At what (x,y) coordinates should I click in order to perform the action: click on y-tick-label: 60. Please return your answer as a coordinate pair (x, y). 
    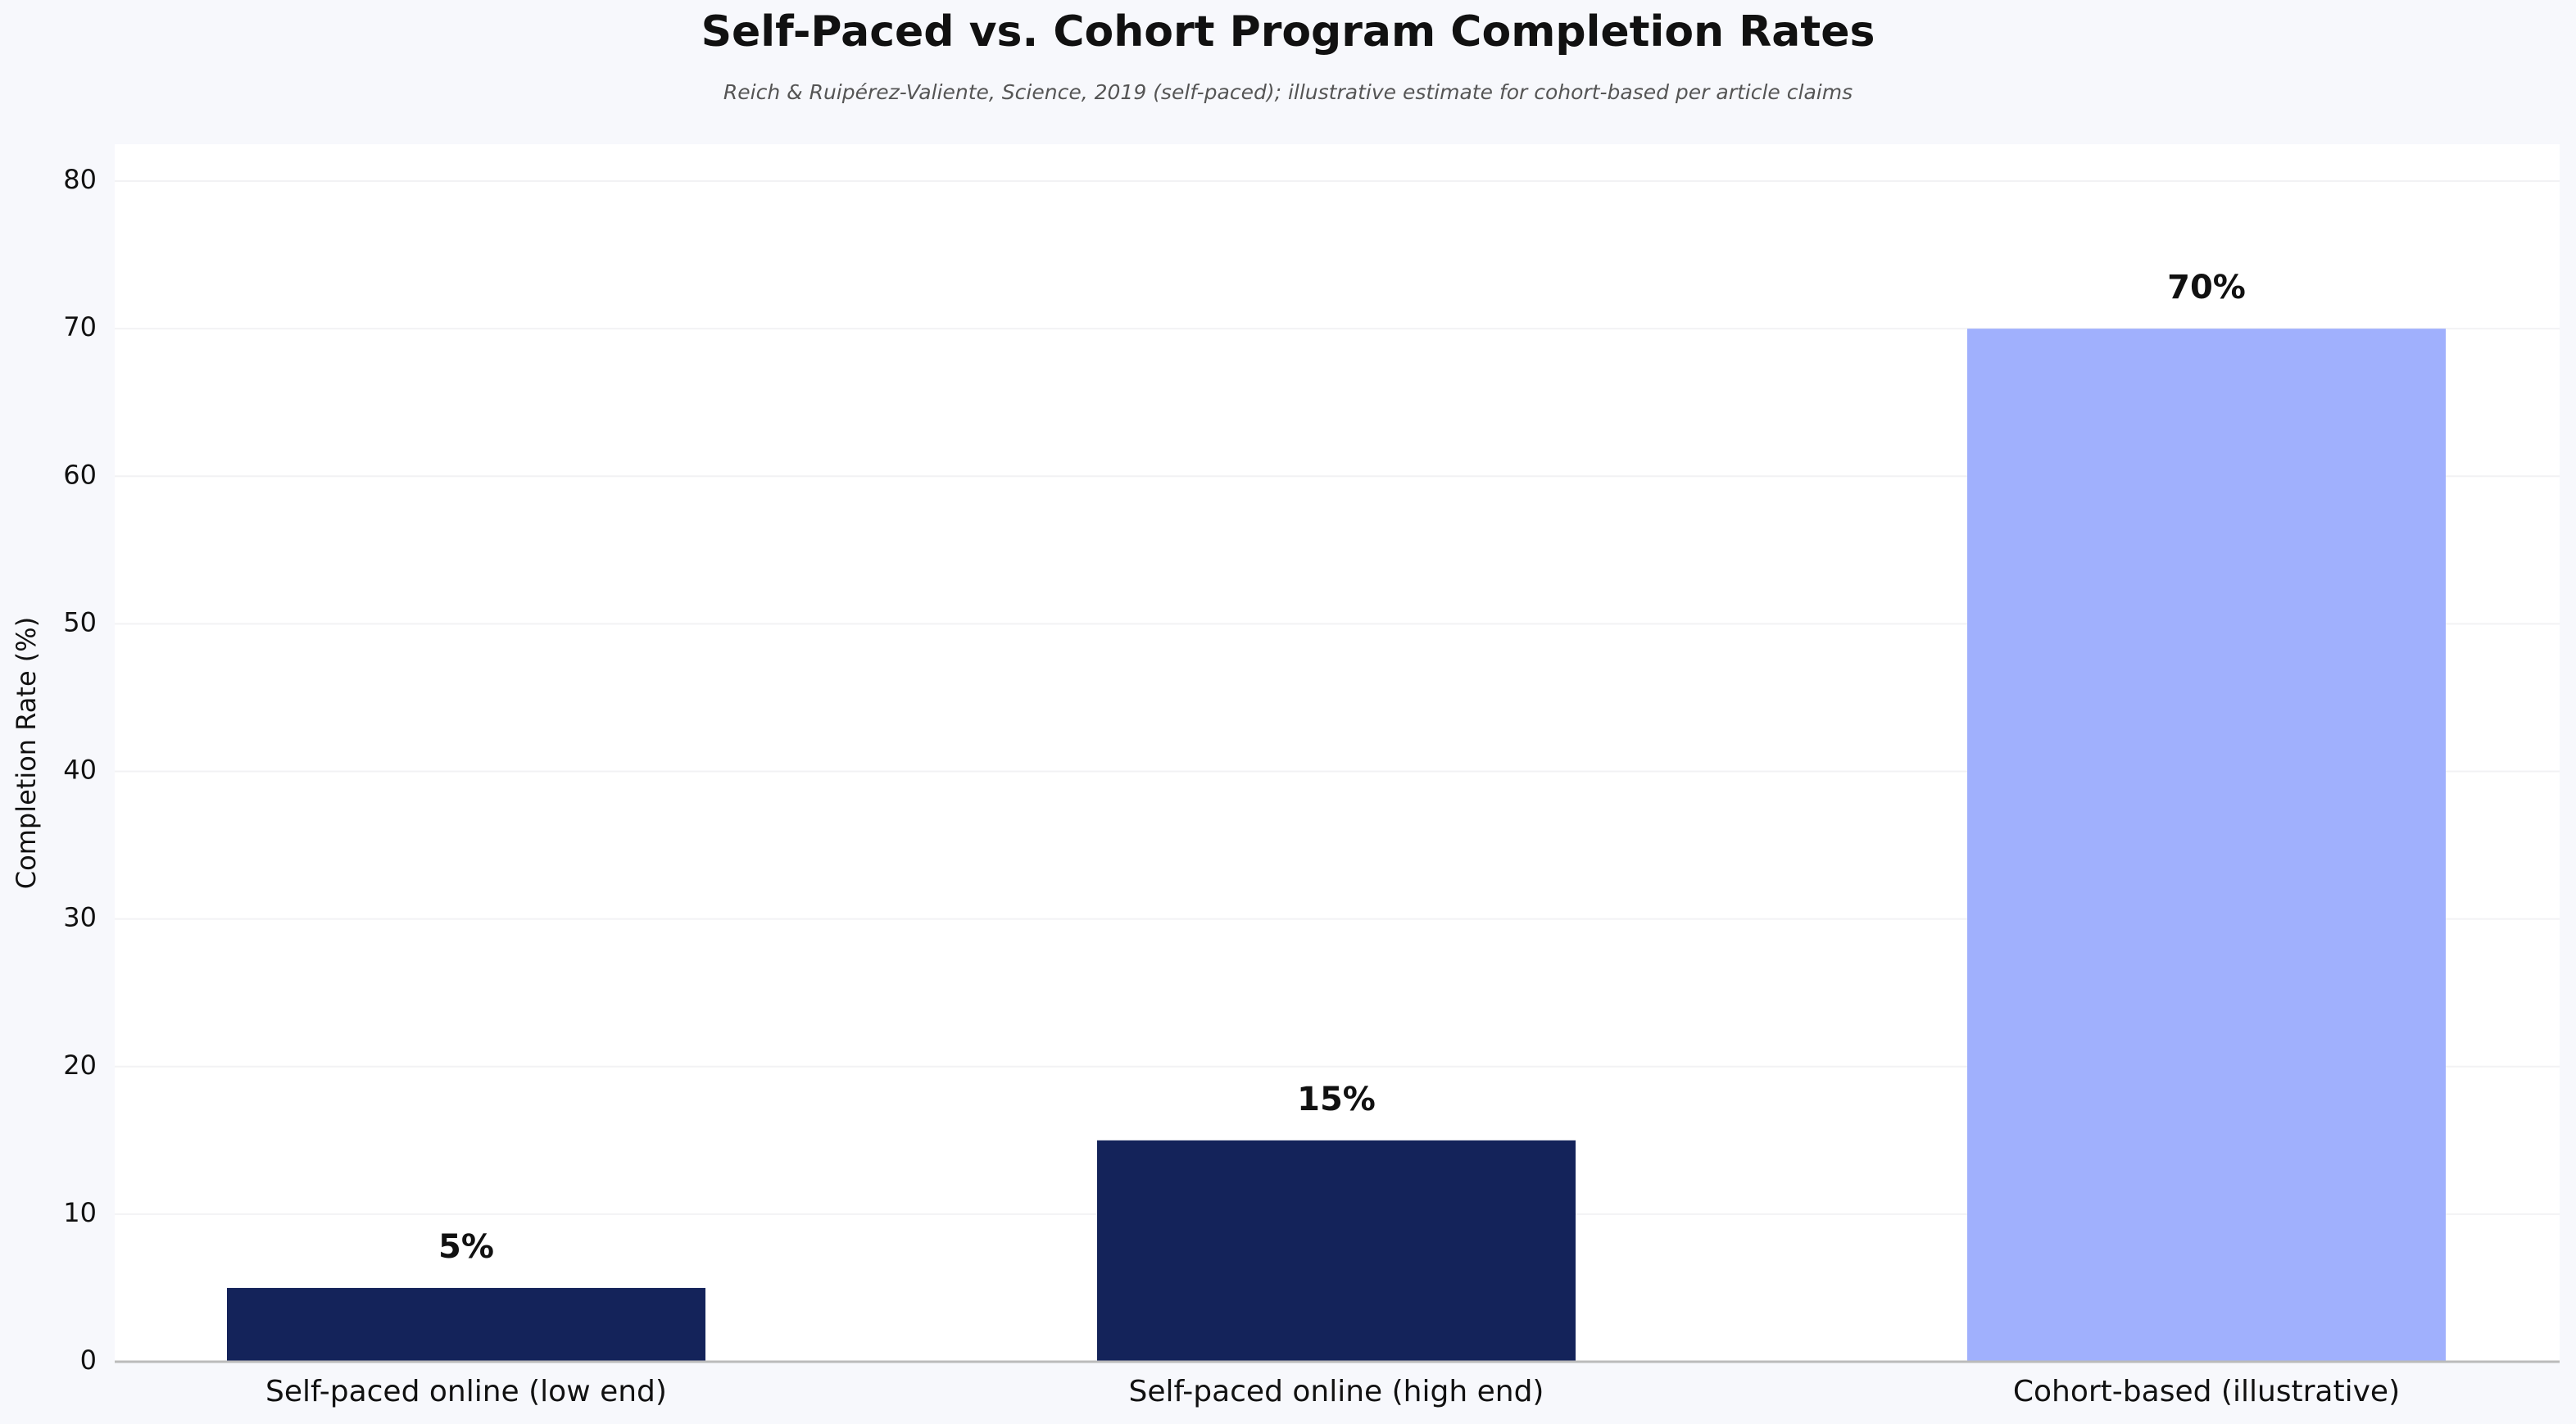
    Looking at the image, I should click on (80, 474).